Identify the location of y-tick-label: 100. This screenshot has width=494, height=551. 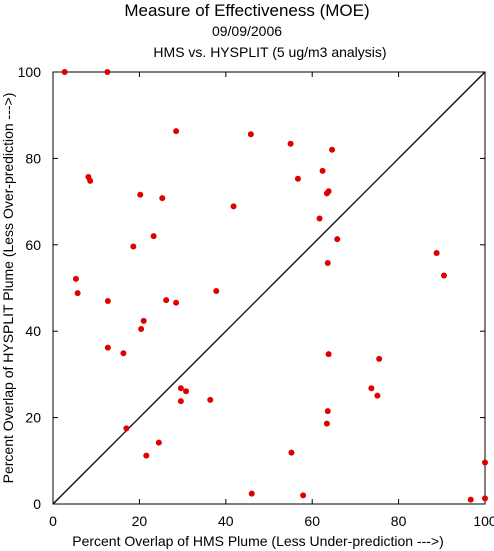
(30, 72).